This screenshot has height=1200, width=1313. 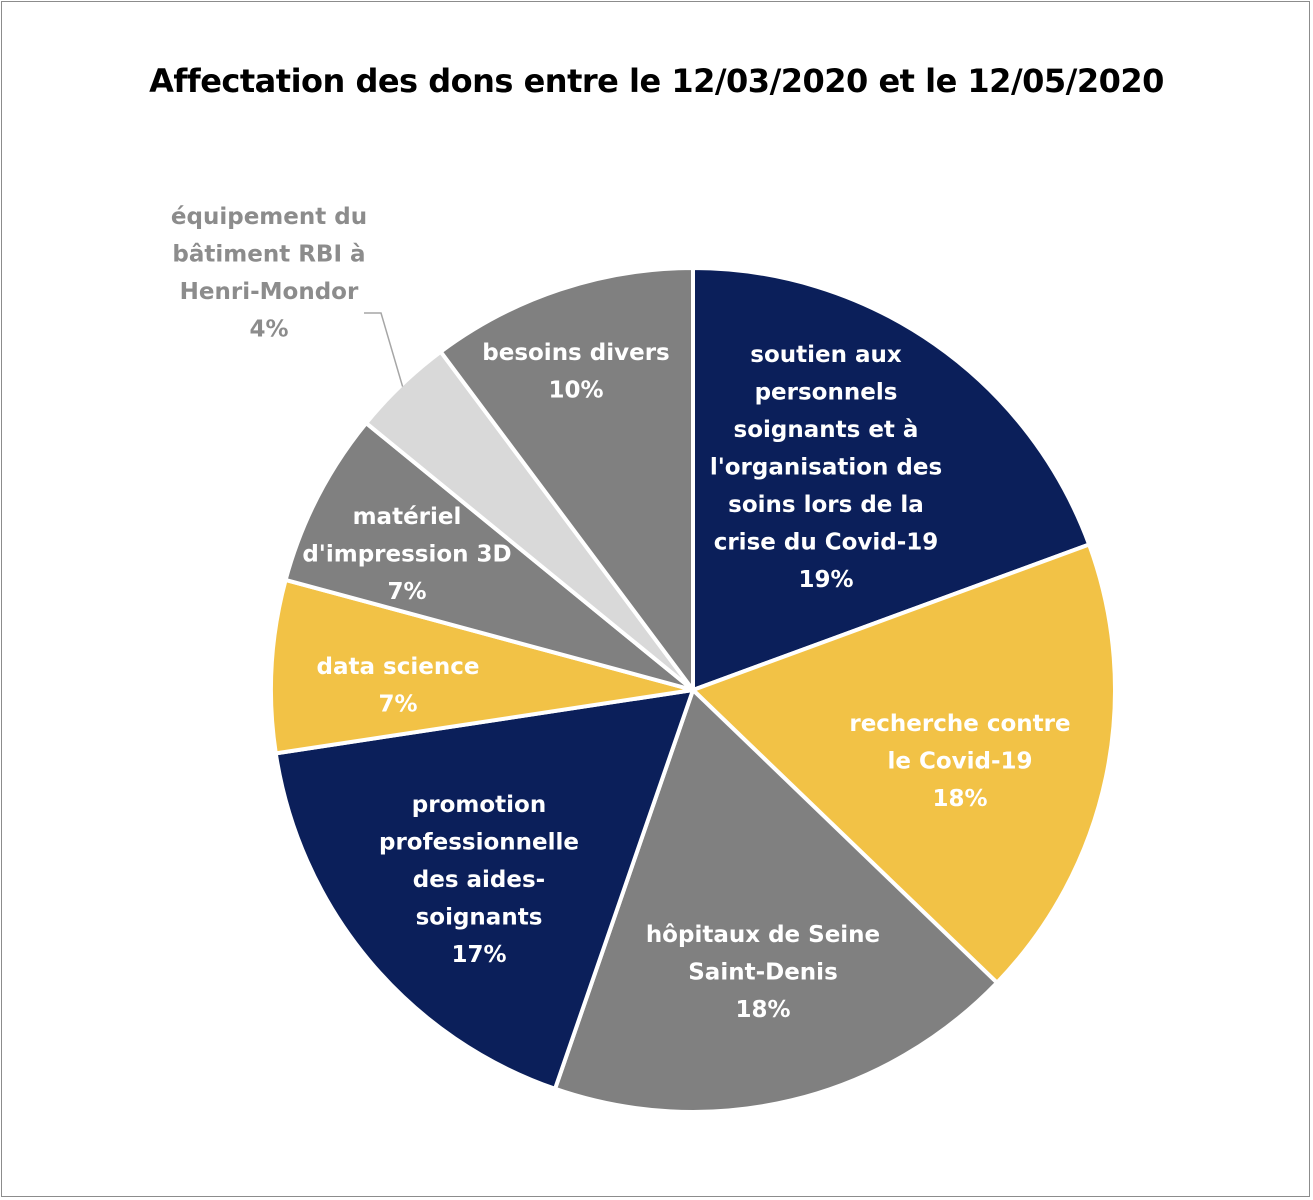 I want to click on slice-label-2: recherche contre le Covid-19 18%, so click(x=959, y=761).